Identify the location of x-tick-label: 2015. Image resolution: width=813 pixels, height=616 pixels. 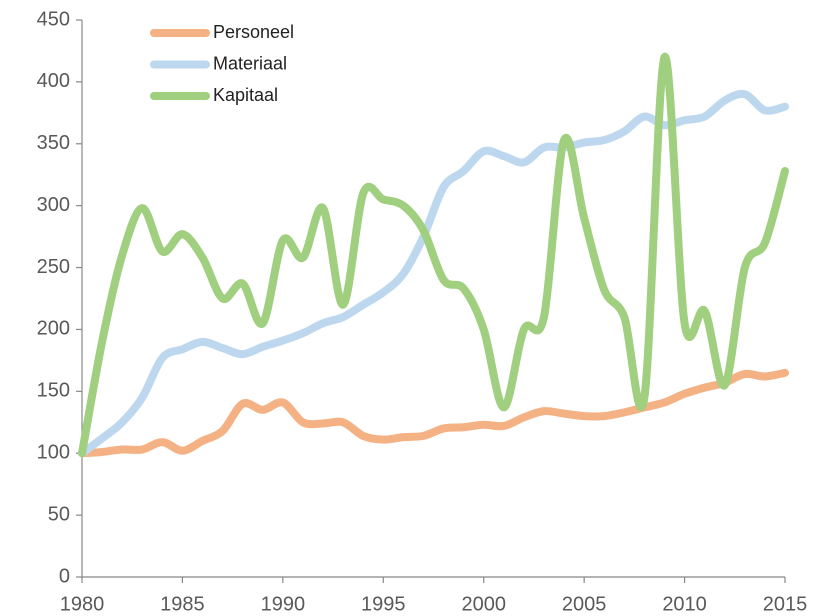
(785, 604).